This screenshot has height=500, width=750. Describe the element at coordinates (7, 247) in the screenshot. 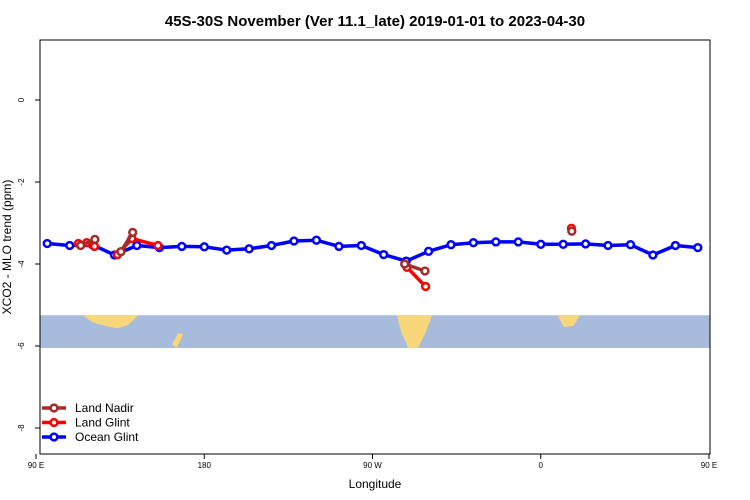

I see `y-axis-label: XCO2 - MLO trend (ppm)` at that location.